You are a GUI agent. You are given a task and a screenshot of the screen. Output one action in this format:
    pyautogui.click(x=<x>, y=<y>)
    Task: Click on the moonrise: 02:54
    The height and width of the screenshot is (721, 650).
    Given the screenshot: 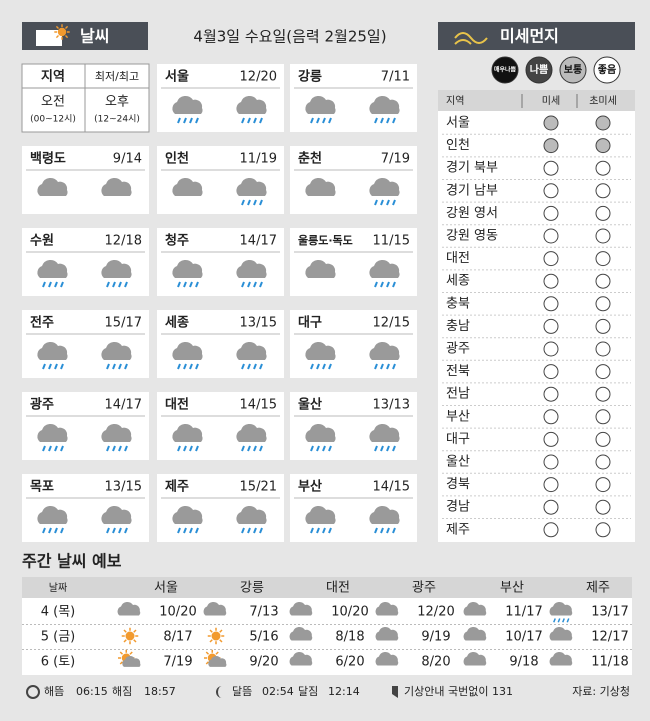 What is the action you would take?
    pyautogui.click(x=278, y=691)
    